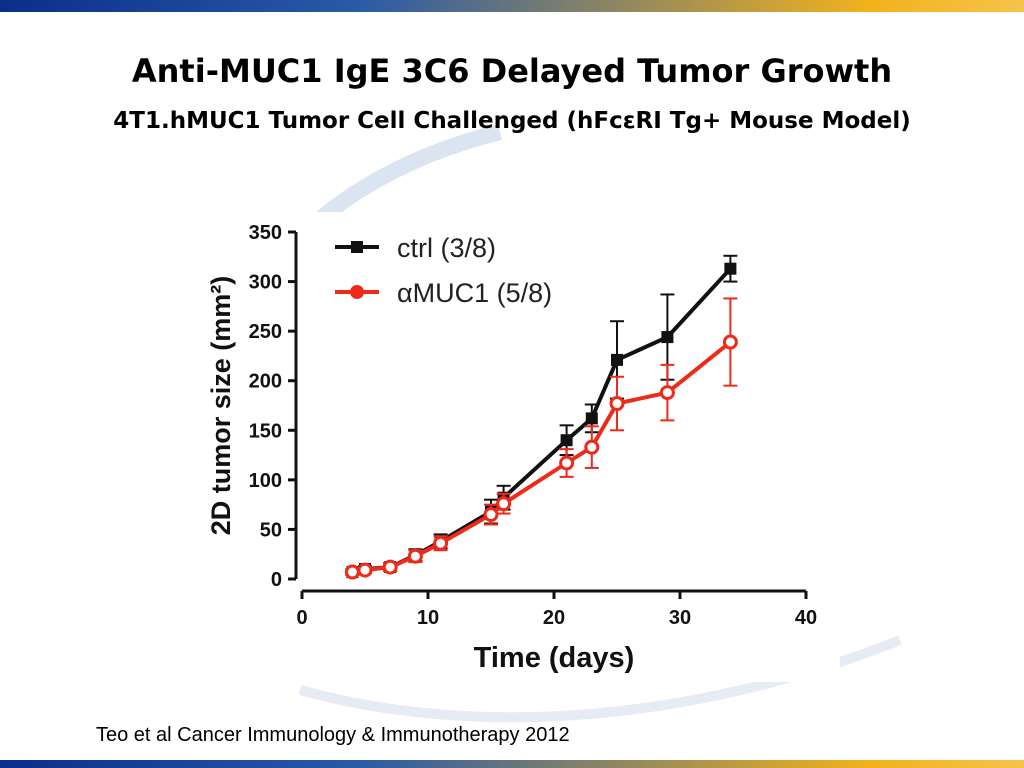 This screenshot has width=1024, height=768. Describe the element at coordinates (265, 431) in the screenshot. I see `y-tick-label: 150` at that location.